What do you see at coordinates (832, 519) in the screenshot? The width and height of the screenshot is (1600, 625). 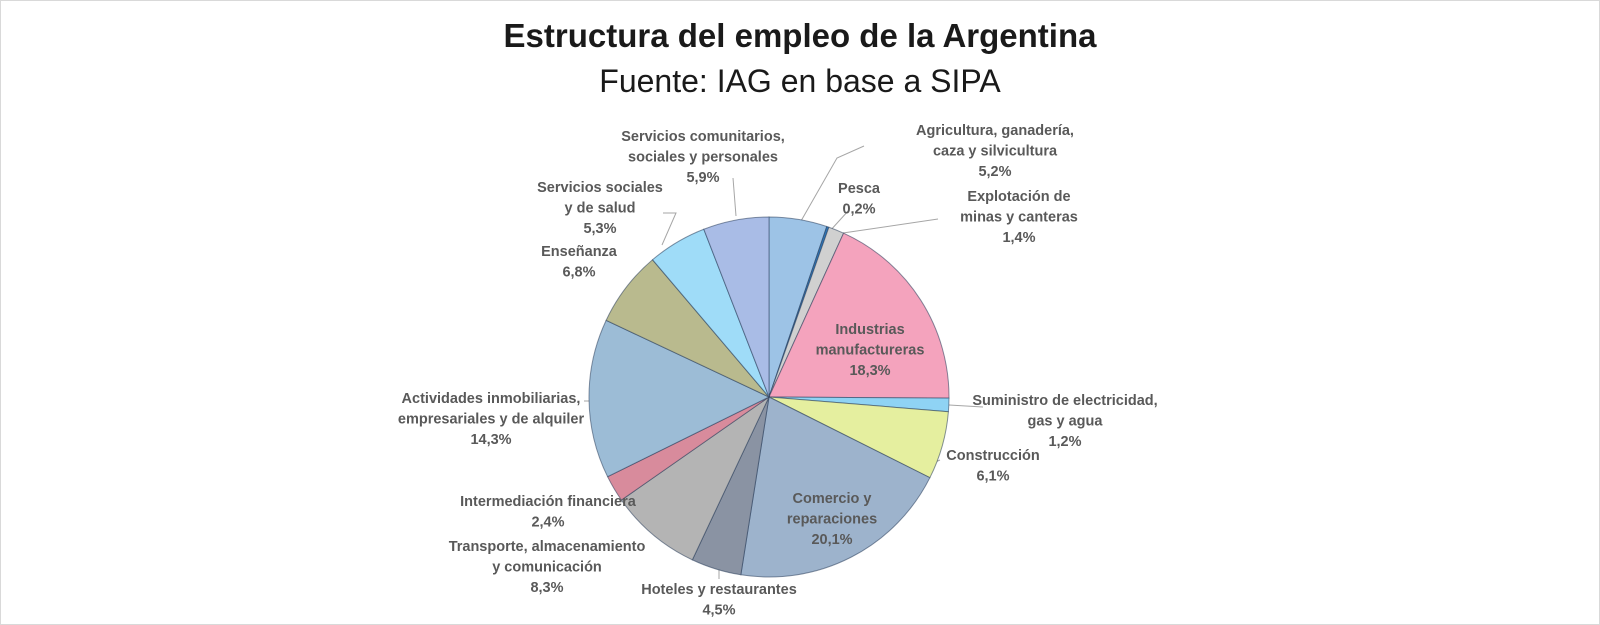 I see `slice-label: Comercio y reparaciones 20,1%` at bounding box center [832, 519].